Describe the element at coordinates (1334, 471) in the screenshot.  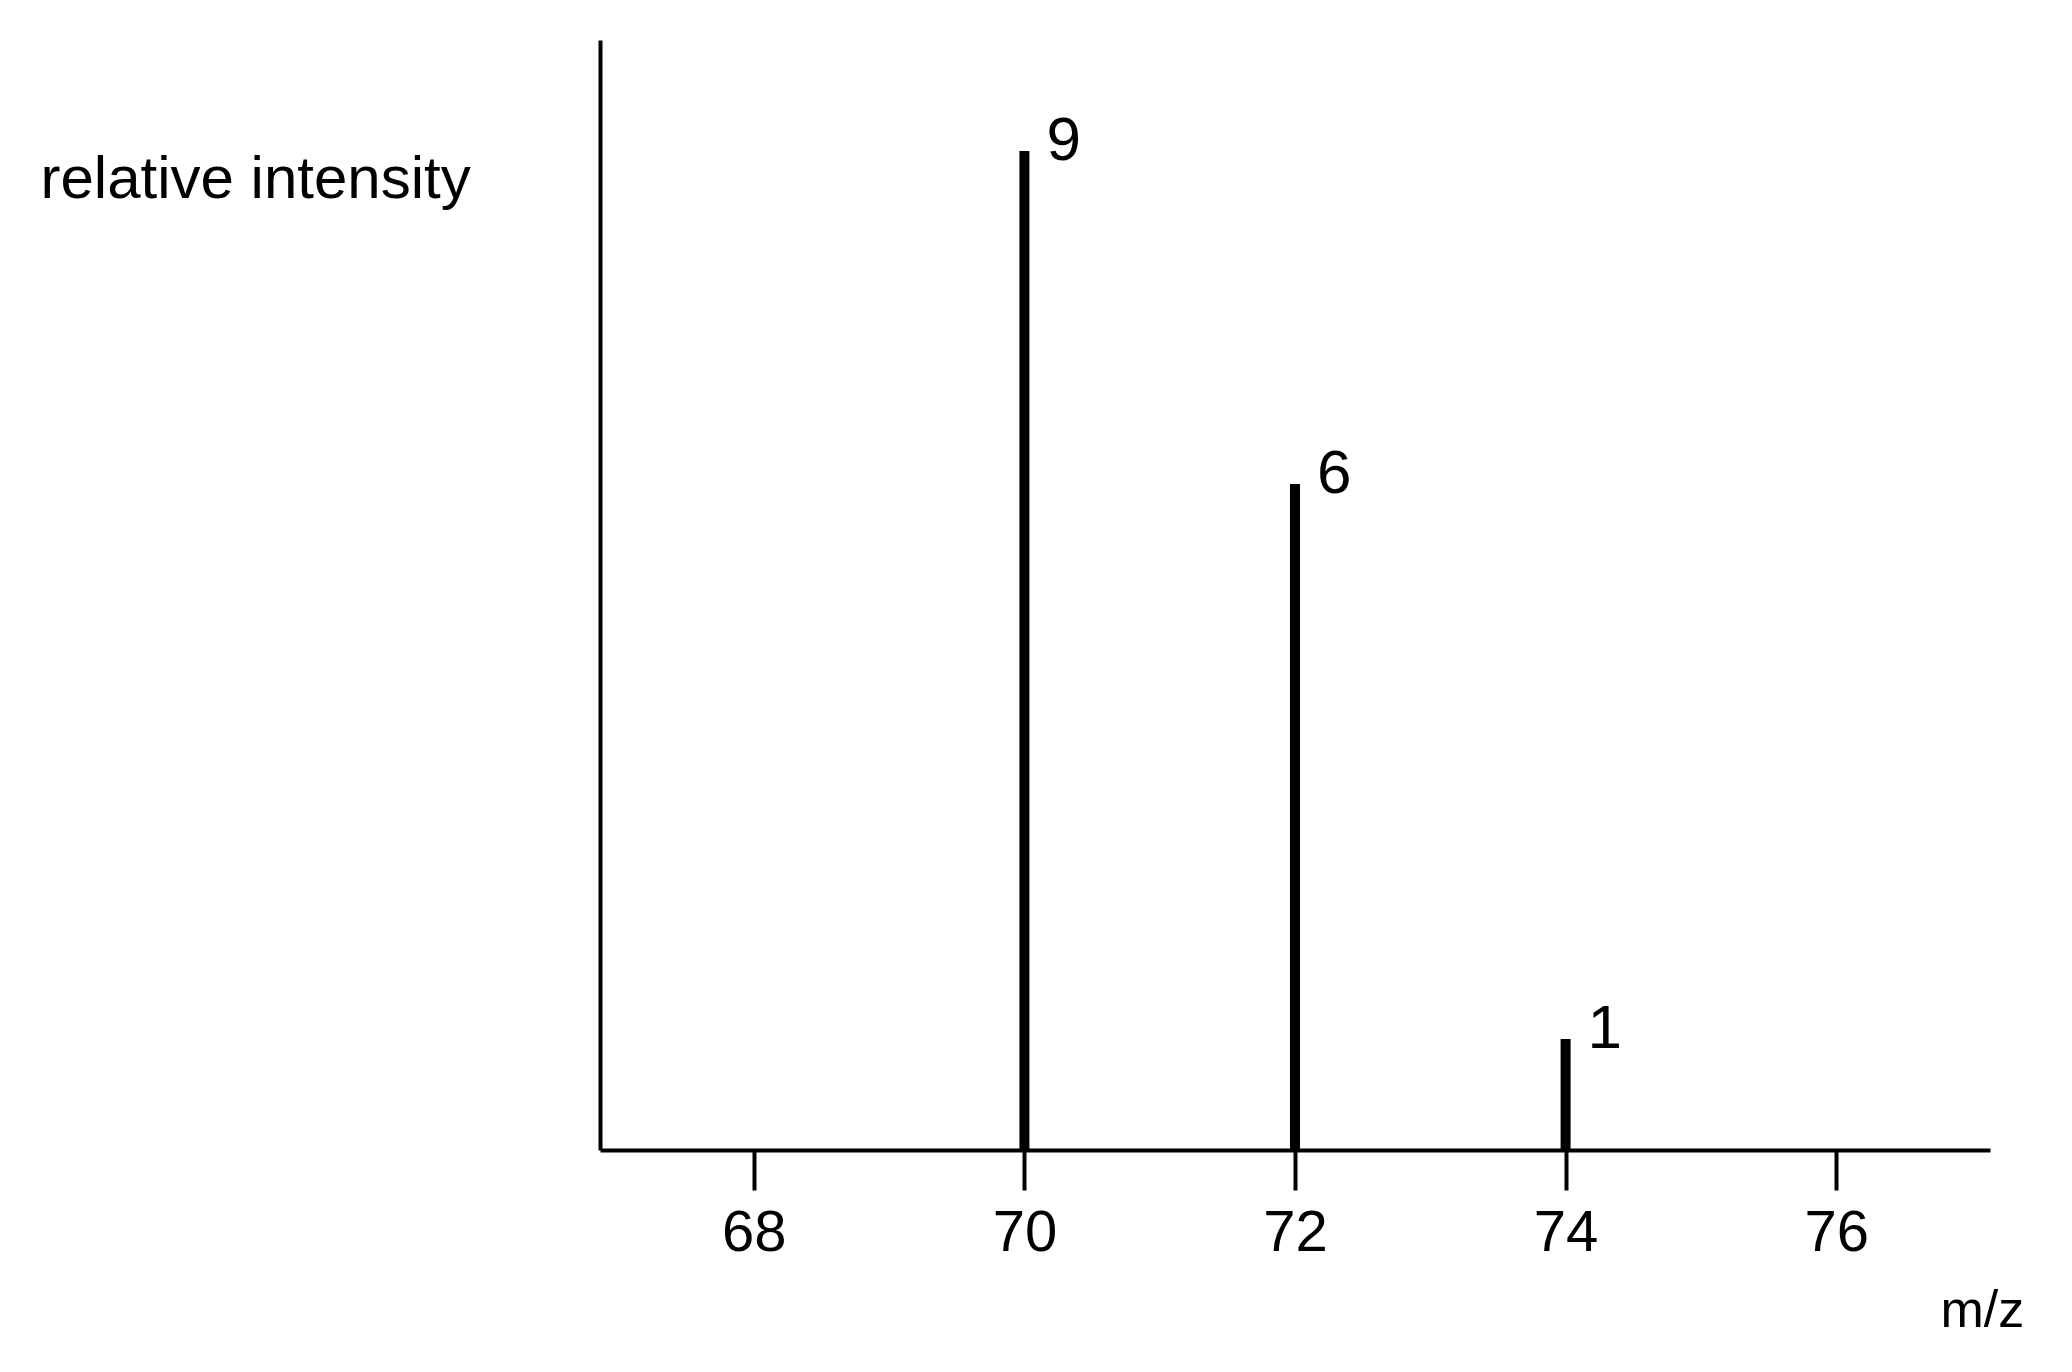
I see `data-label: 6` at that location.